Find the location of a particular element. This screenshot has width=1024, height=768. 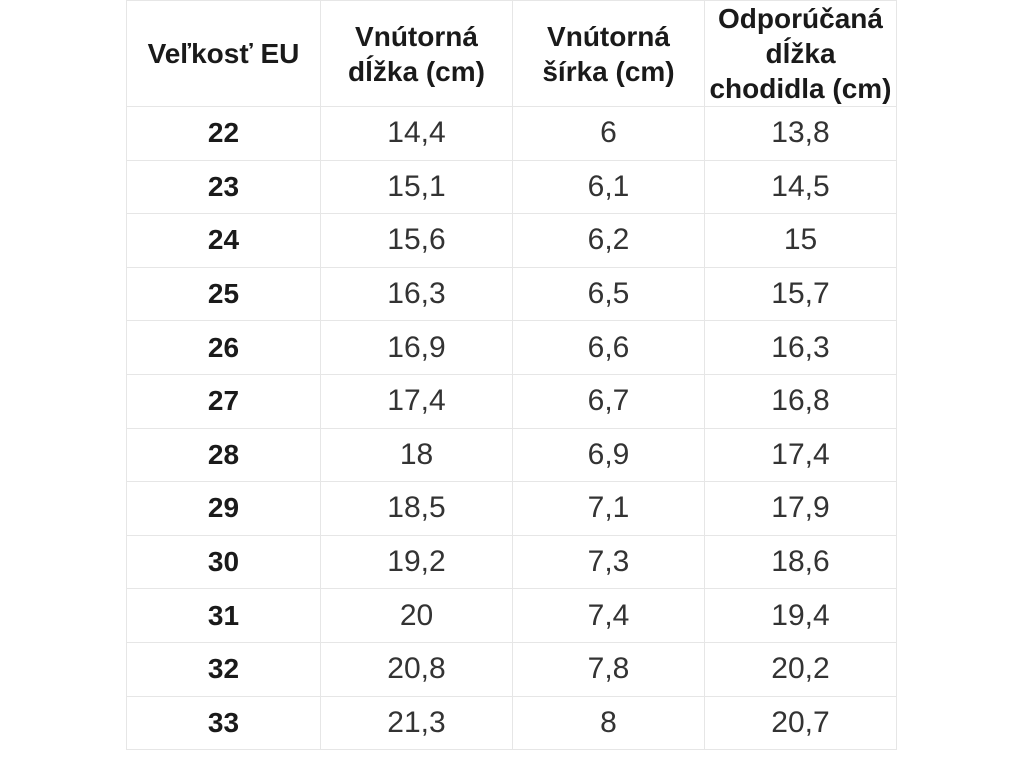

table-row: 27 17,4 6,7 16,8 is located at coordinates (511, 401).